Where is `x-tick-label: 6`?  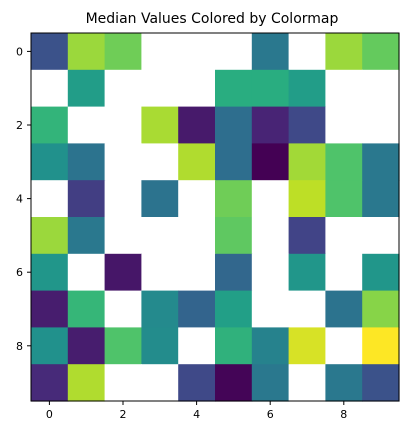 x-tick-label: 6 is located at coordinates (270, 414).